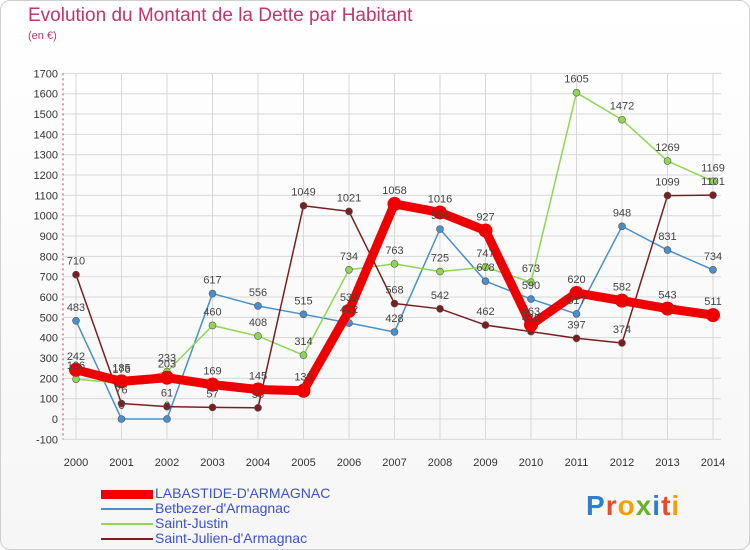 The image size is (750, 550). What do you see at coordinates (46, 217) in the screenshot?
I see `y-tick-label: 1000` at bounding box center [46, 217].